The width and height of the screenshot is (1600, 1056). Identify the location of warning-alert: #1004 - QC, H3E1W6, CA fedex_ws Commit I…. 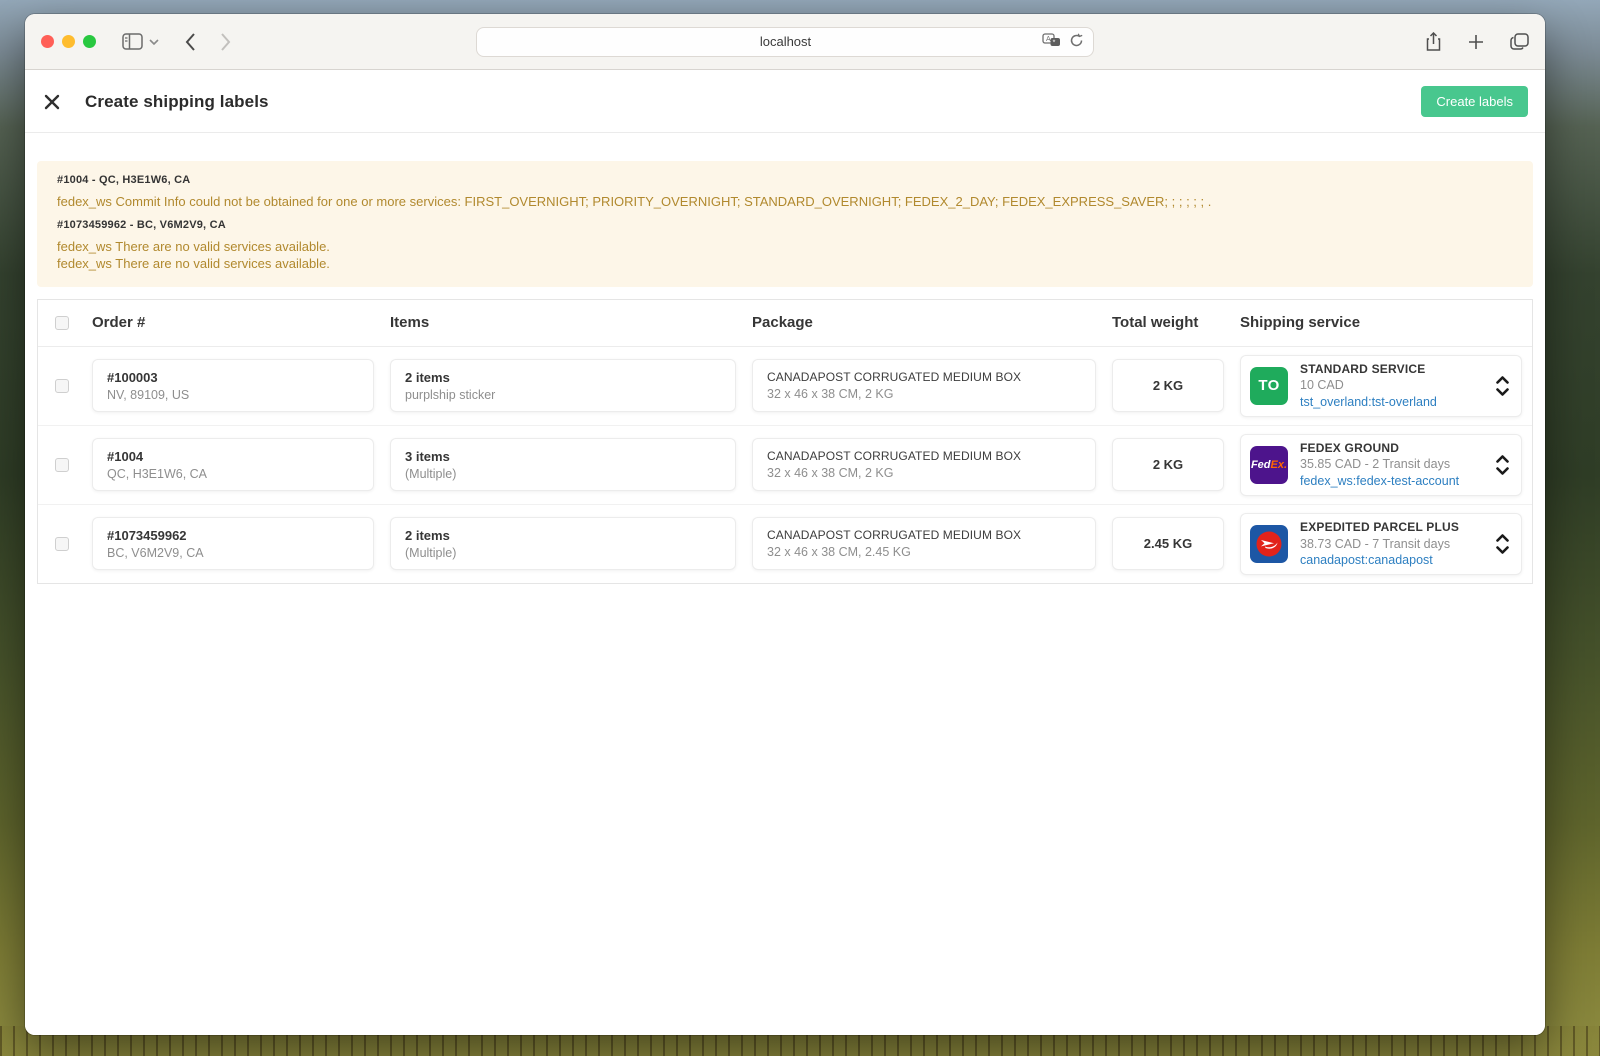
(785, 224).